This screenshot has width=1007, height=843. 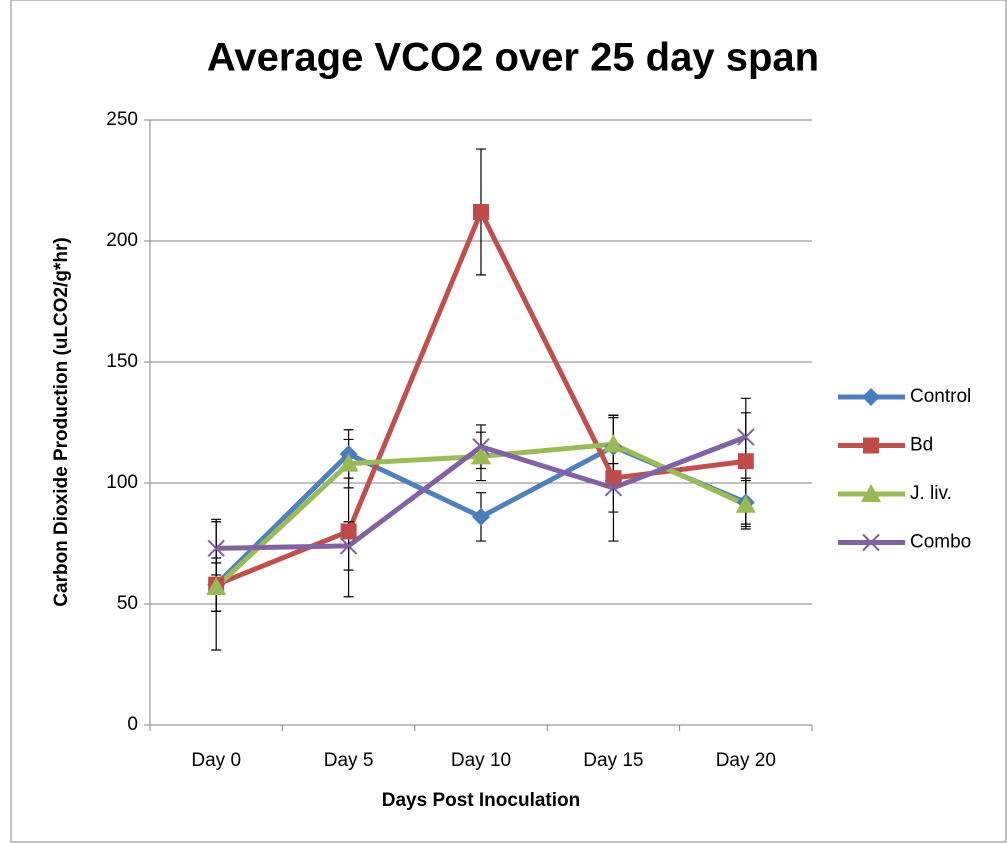 I want to click on legend-label: J. liv., so click(x=931, y=493).